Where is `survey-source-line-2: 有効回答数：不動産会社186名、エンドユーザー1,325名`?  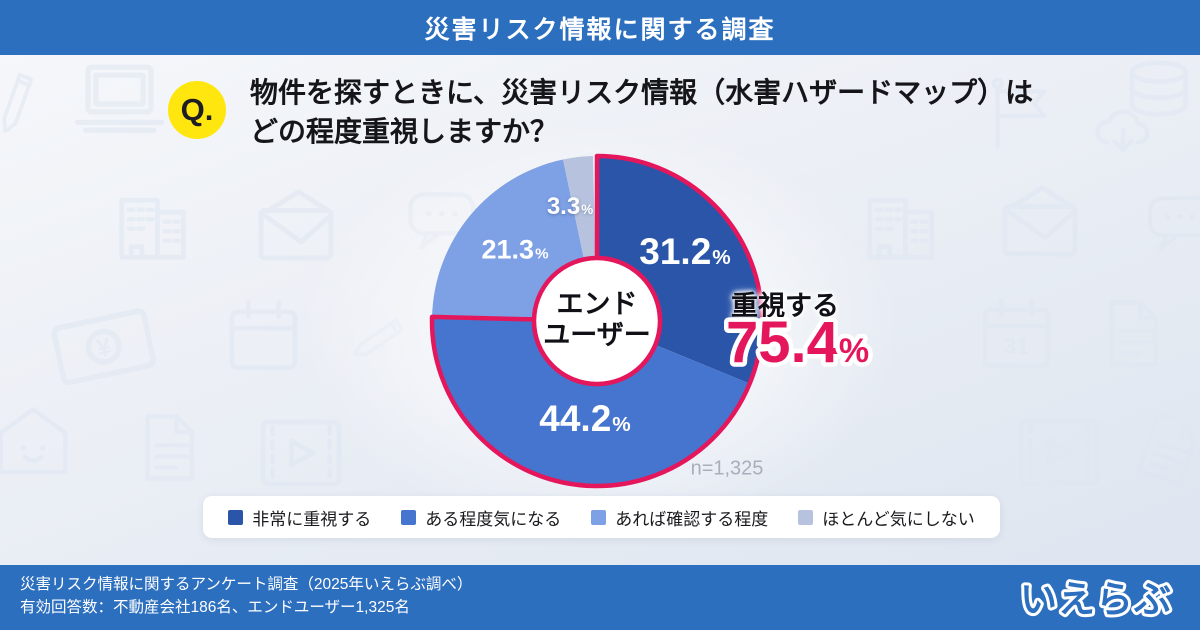
survey-source-line-2: 有効回答数：不動産会社186名、エンドユーザー1,325名 is located at coordinates (215, 607).